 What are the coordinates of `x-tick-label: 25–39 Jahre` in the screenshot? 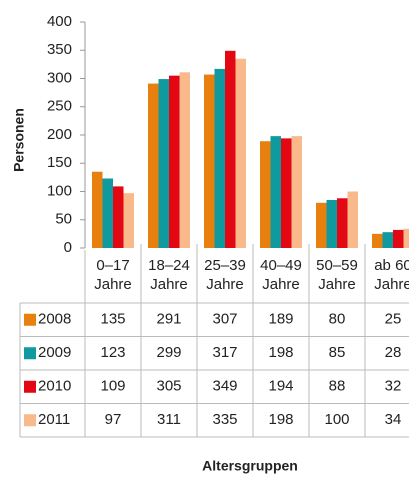 It's located at (225, 275).